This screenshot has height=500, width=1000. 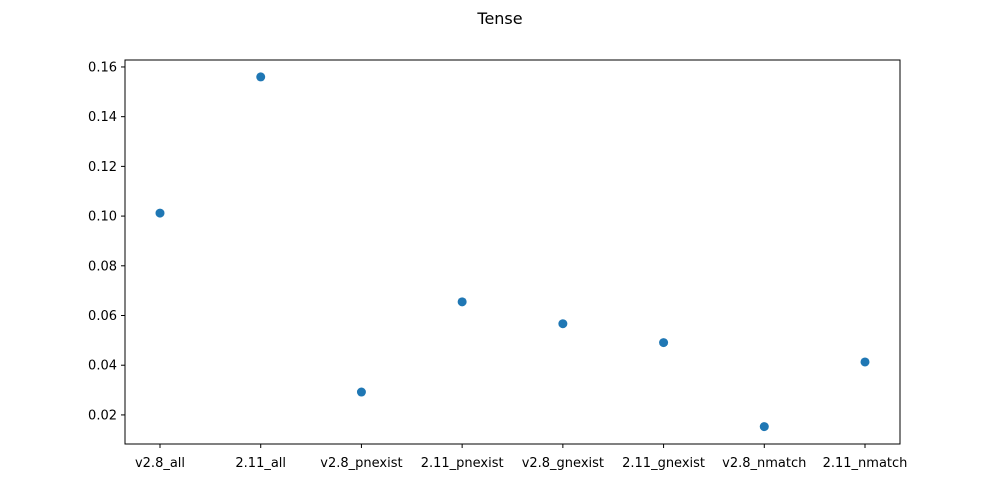 What do you see at coordinates (106, 241) in the screenshot?
I see `y-axis: 0.02 0.04 0.06 0.08 0.10 0.12 0.14 0.16` at bounding box center [106, 241].